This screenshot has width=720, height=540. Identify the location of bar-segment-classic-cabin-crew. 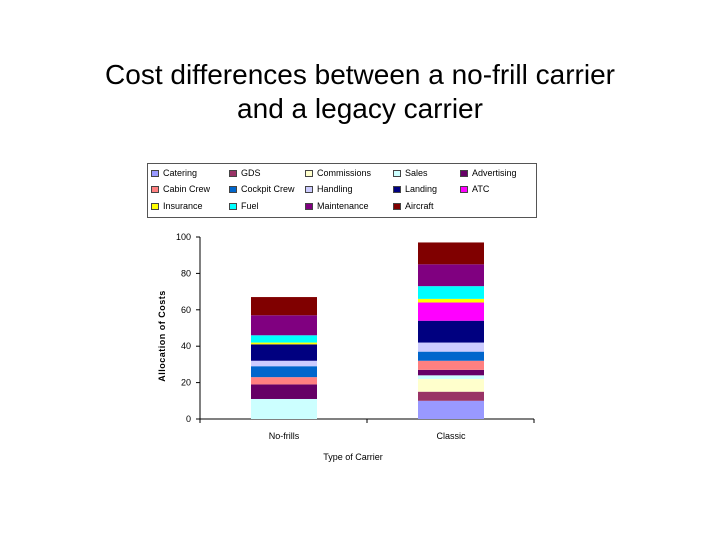
(451, 365).